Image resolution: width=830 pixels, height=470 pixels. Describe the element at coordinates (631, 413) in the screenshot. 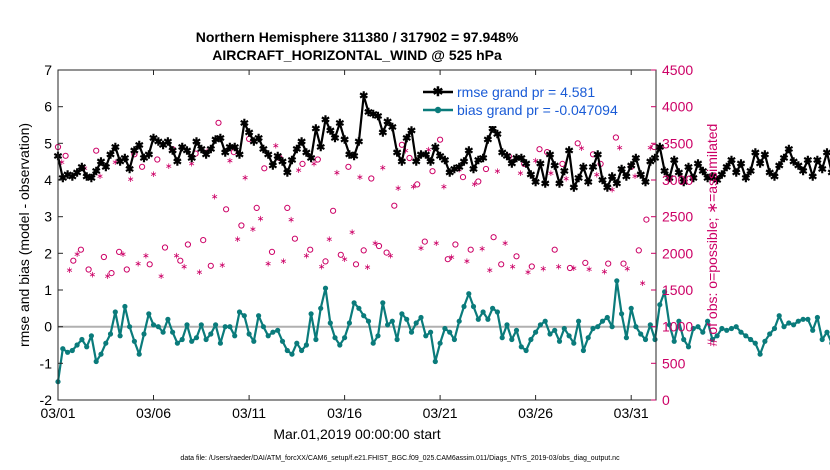

I see `x-tick-label: 03/31` at that location.